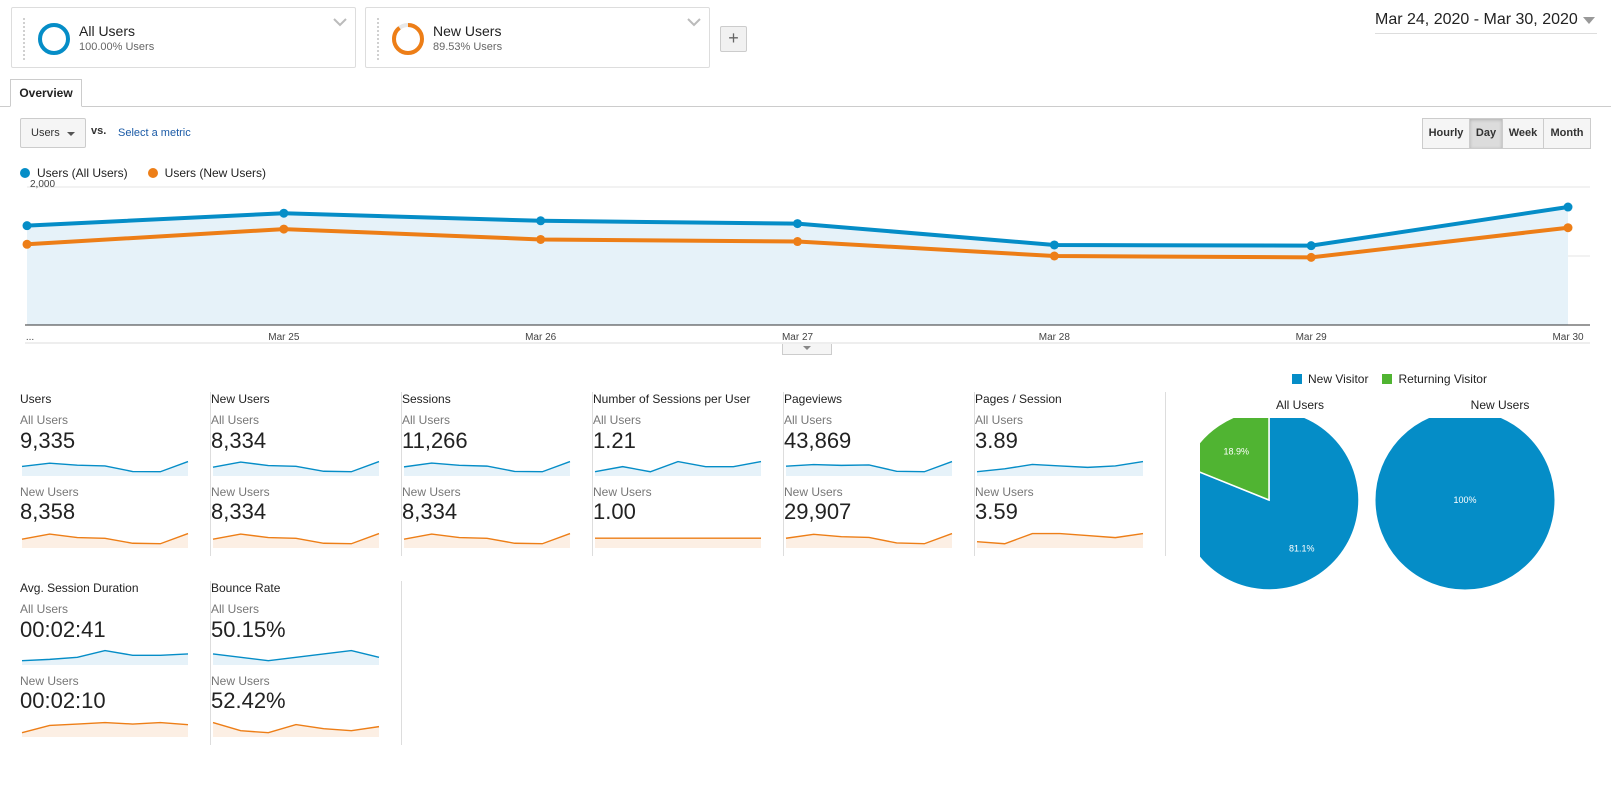 The image size is (1611, 796). What do you see at coordinates (154, 133) in the screenshot?
I see `select-metric-link: Select a metric` at bounding box center [154, 133].